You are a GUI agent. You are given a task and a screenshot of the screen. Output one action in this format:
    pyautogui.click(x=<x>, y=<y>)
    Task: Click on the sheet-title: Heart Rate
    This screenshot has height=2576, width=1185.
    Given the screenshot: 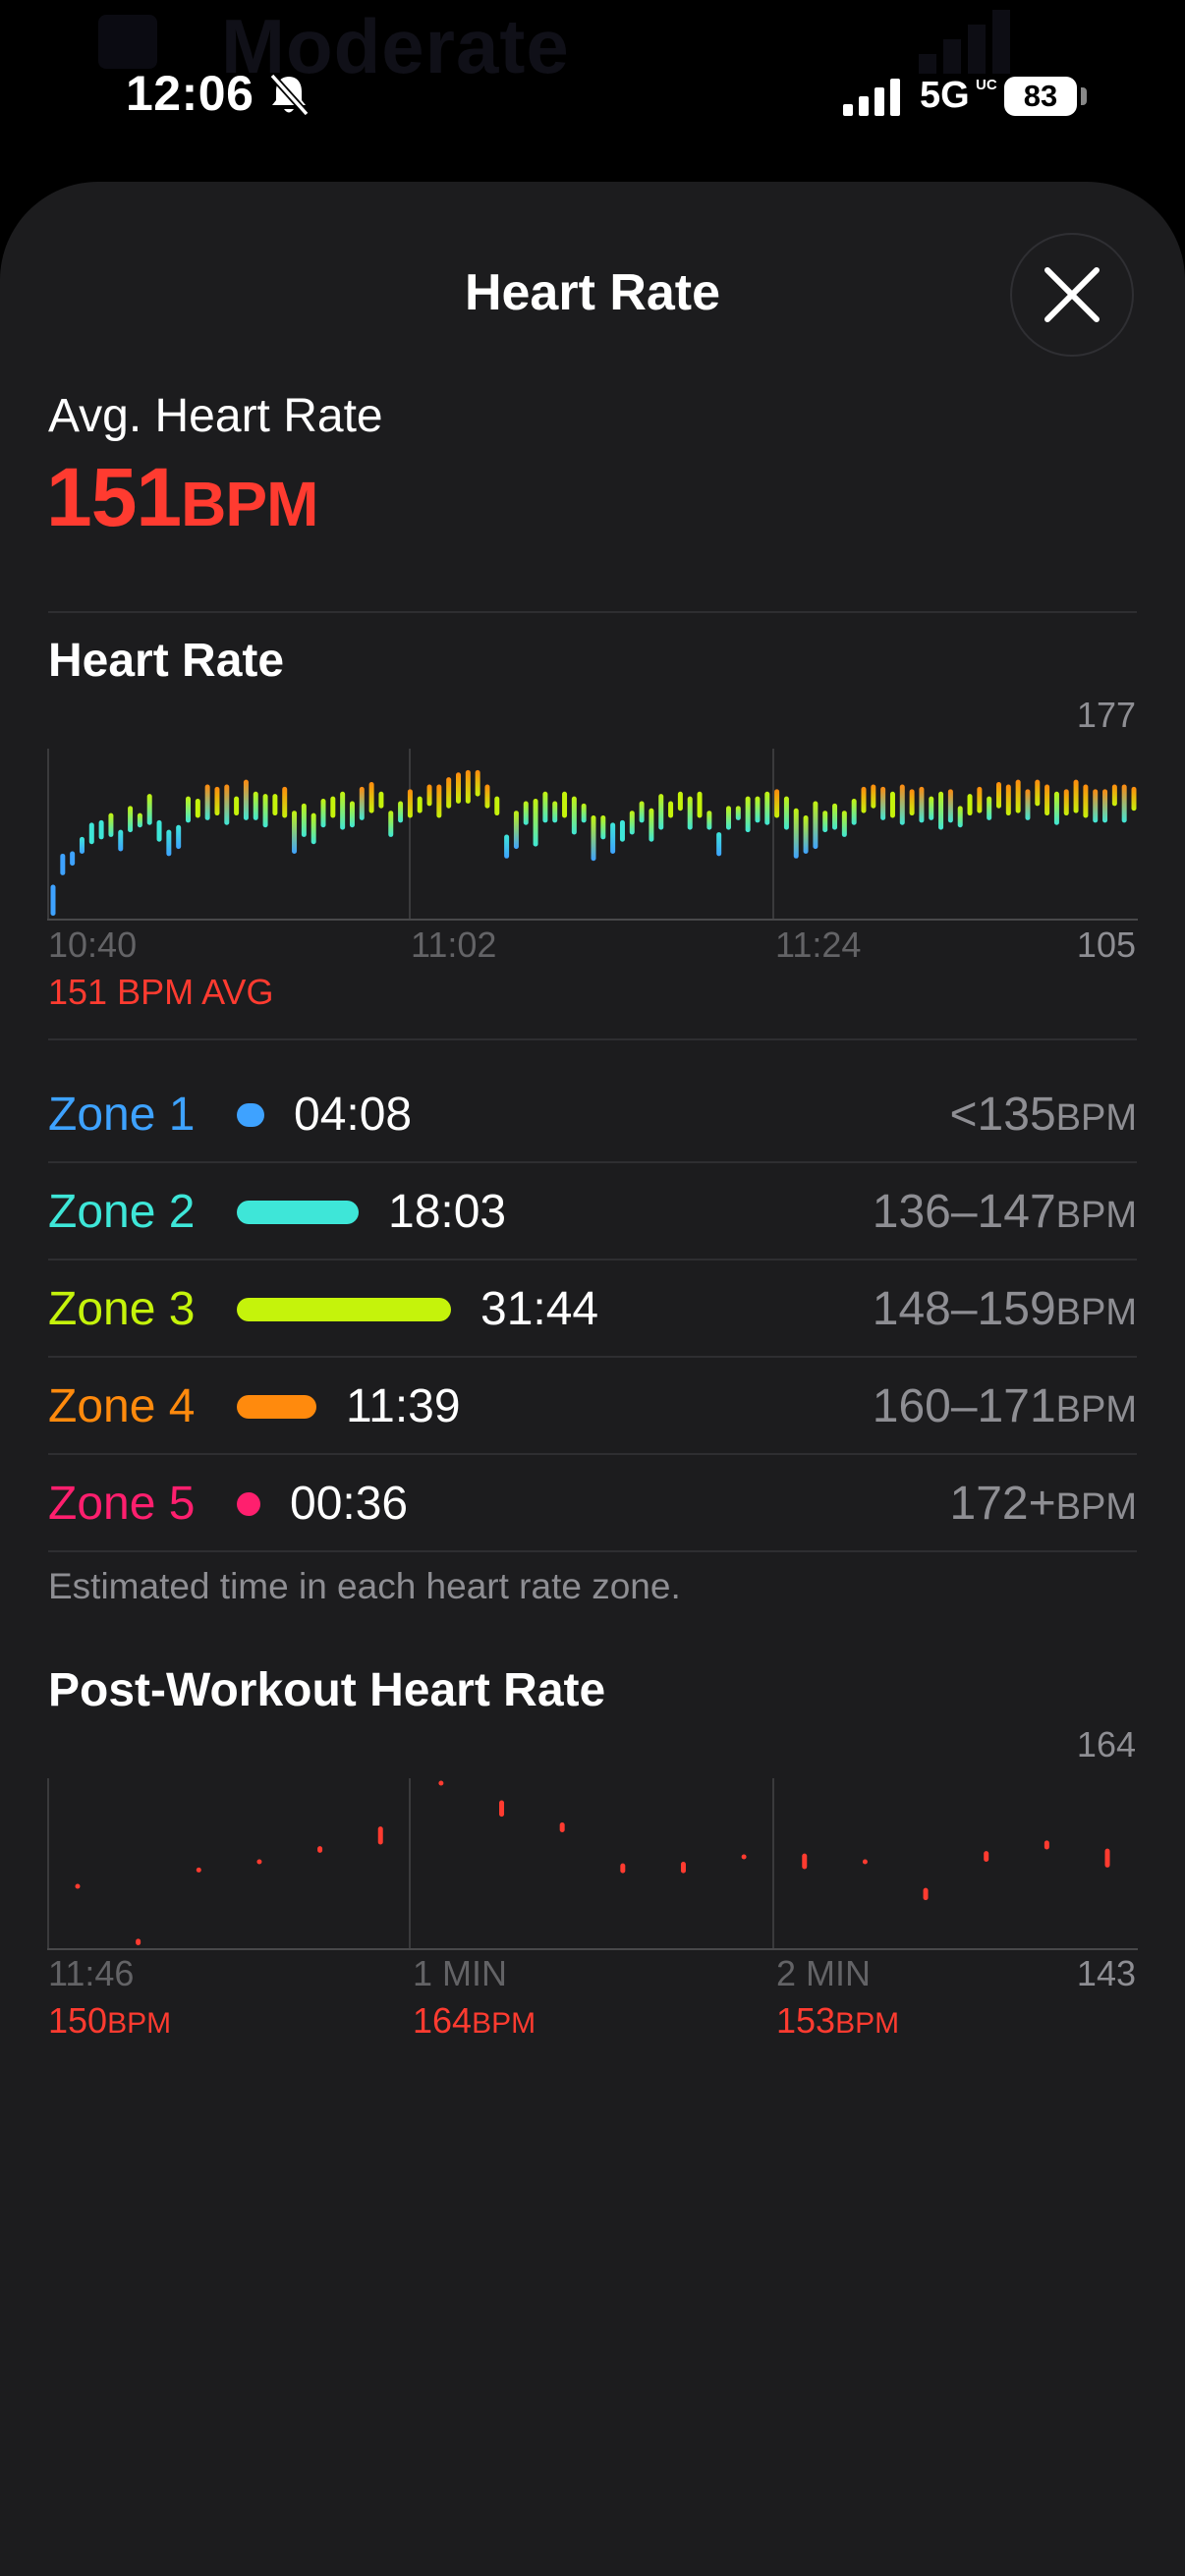 What is the action you would take?
    pyautogui.click(x=592, y=292)
    